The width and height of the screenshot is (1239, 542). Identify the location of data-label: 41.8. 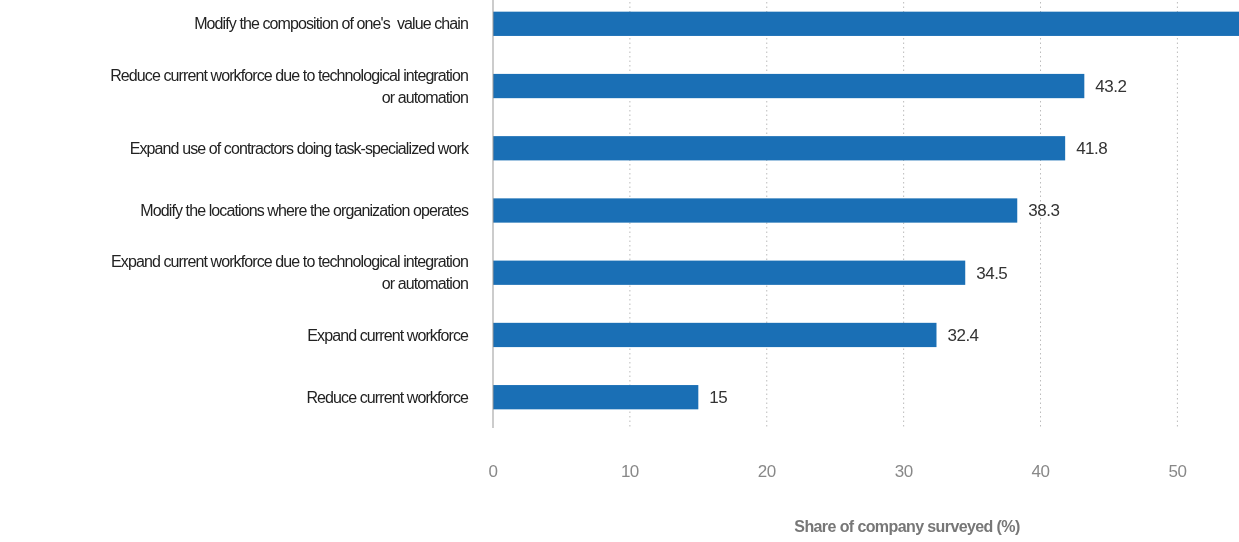
(1092, 149).